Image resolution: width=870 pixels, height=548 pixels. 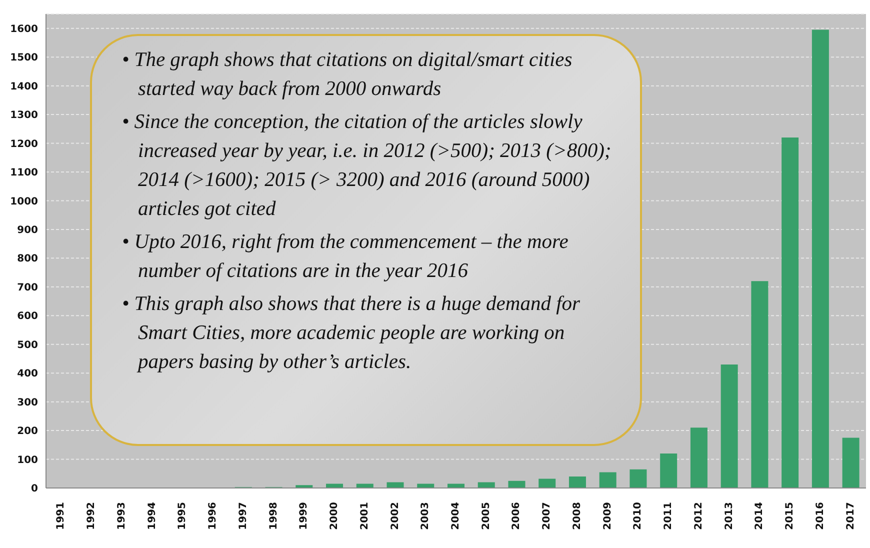 What do you see at coordinates (456, 516) in the screenshot?
I see `x-tick-label: 2004` at bounding box center [456, 516].